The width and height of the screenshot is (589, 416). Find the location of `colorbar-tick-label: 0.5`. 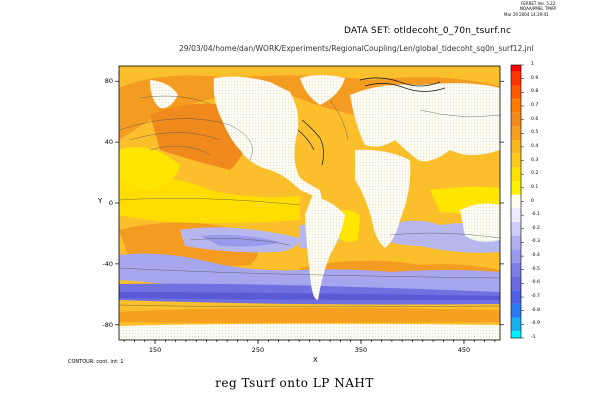

colorbar-tick-label: 0.5 is located at coordinates (535, 133).